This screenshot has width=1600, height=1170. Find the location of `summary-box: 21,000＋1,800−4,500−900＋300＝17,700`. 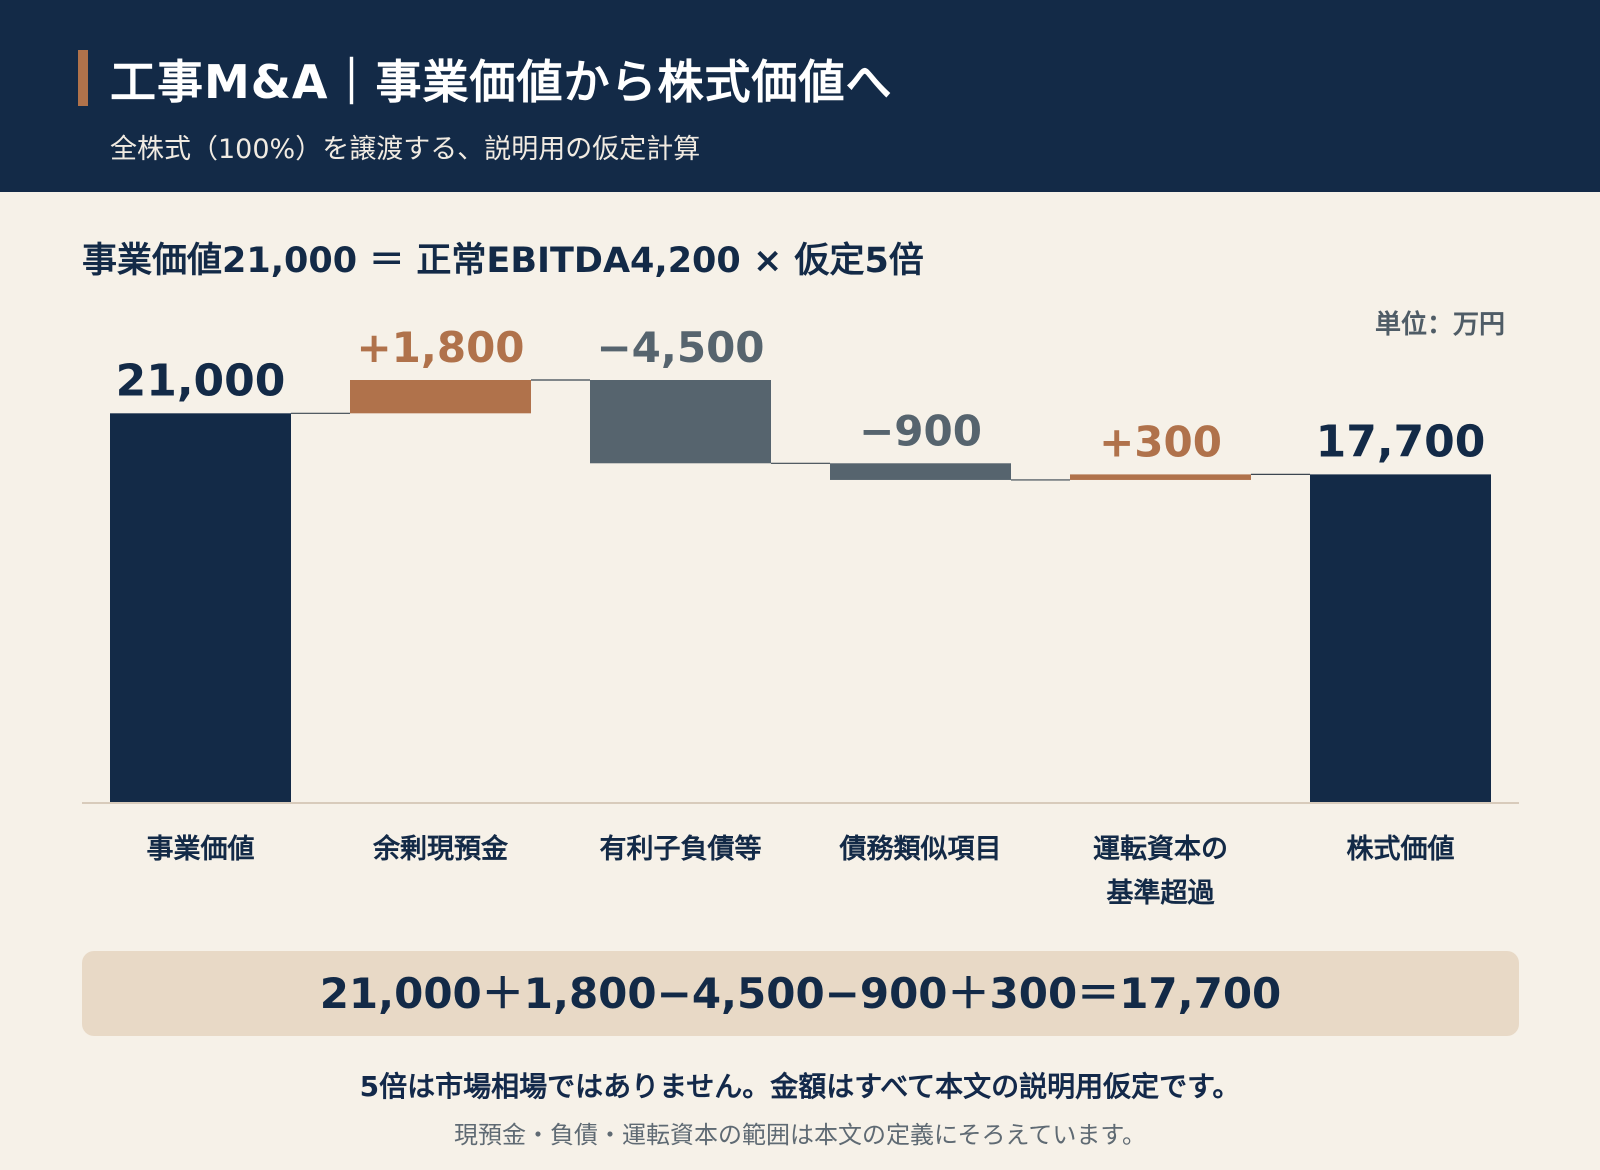

summary-box: 21,000＋1,800−4,500−900＋300＝17,700 is located at coordinates (800, 993).